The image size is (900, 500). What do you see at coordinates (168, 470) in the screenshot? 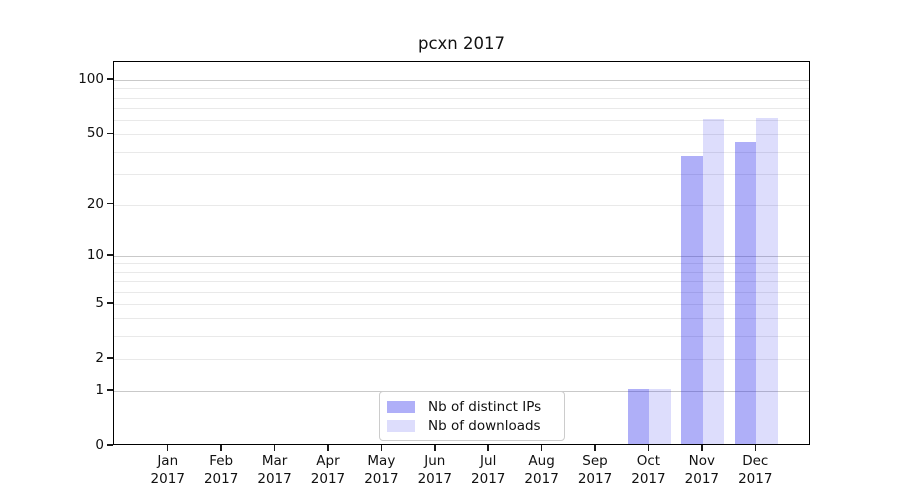
I see `xtick-label-jan: Jan 2017` at bounding box center [168, 470].